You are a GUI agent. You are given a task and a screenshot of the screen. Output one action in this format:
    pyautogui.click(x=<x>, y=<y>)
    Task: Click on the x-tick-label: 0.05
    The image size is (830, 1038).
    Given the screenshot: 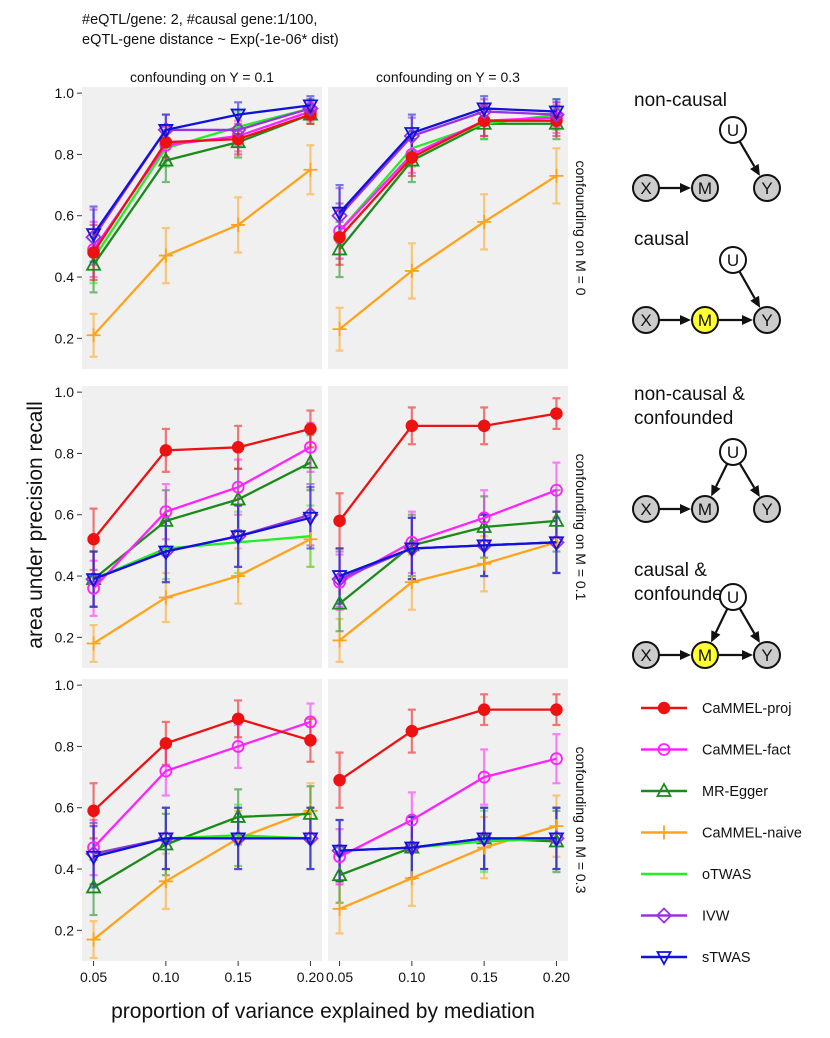 What is the action you would take?
    pyautogui.click(x=93, y=977)
    